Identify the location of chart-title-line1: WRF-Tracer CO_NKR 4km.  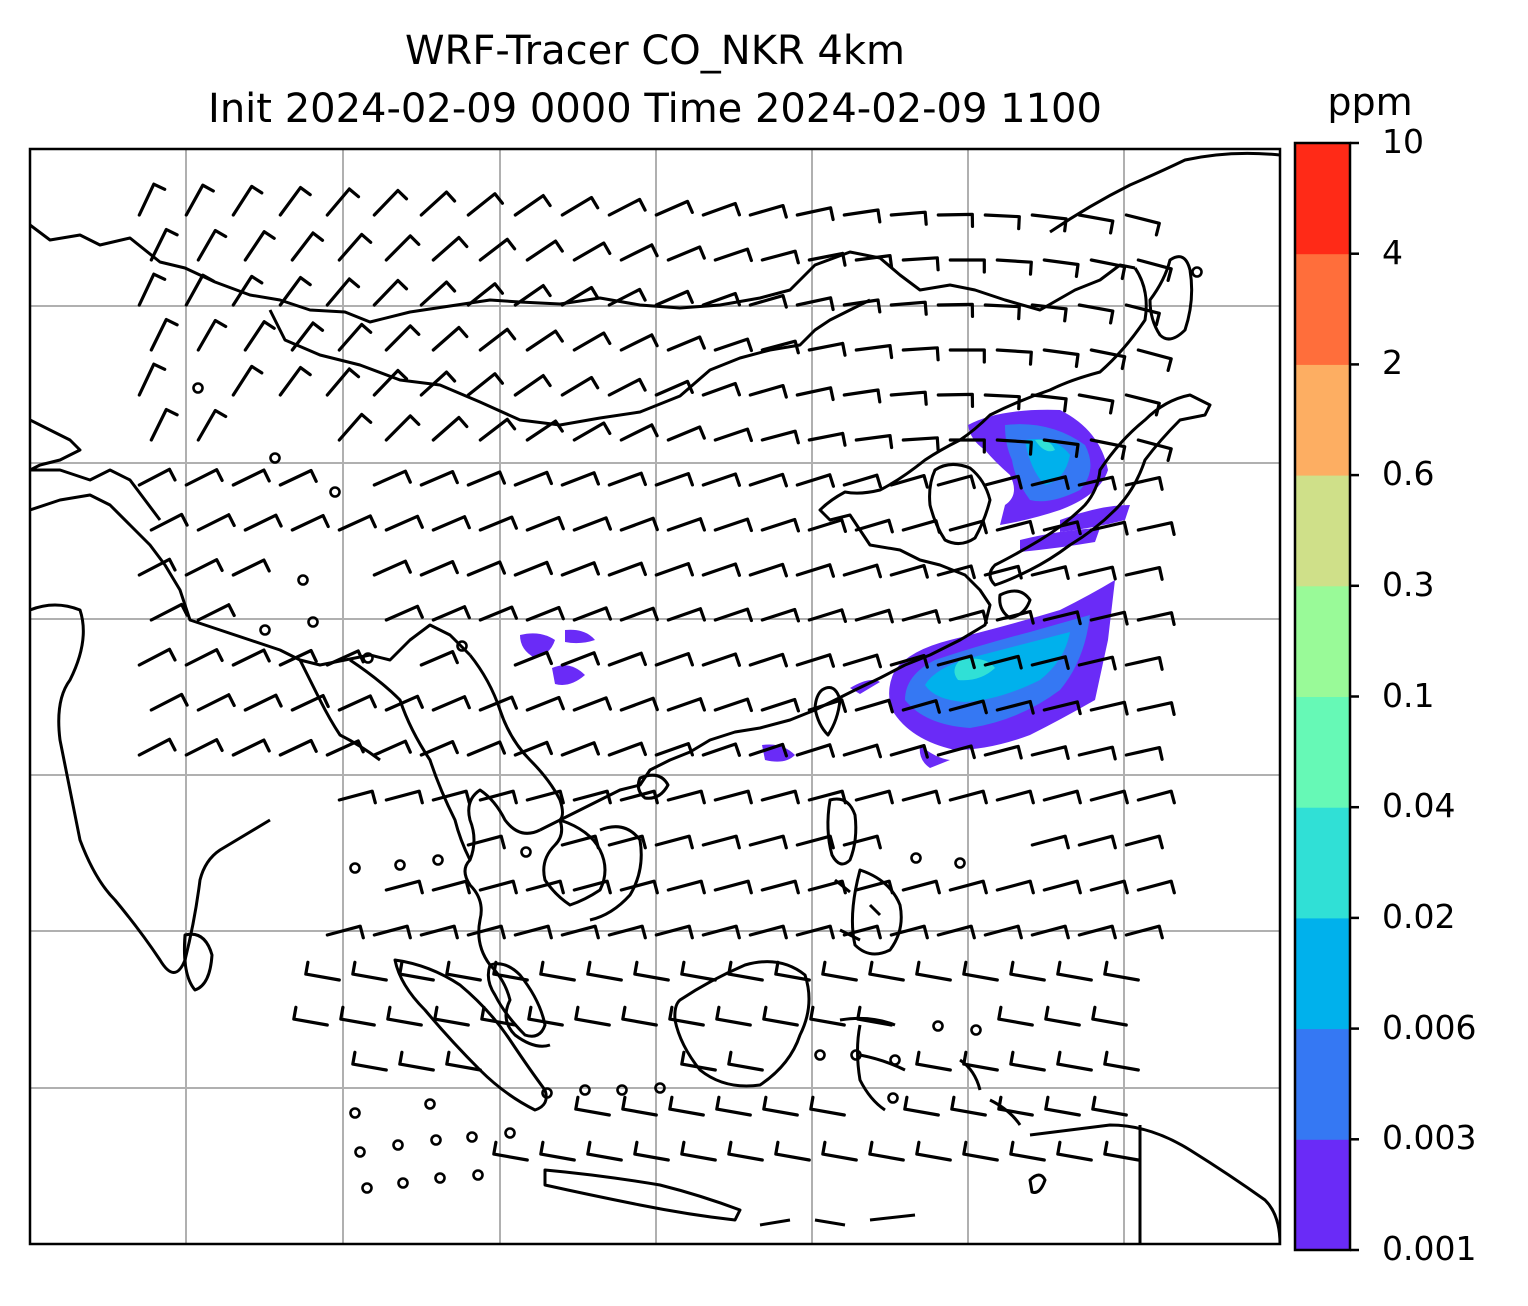
(655, 51).